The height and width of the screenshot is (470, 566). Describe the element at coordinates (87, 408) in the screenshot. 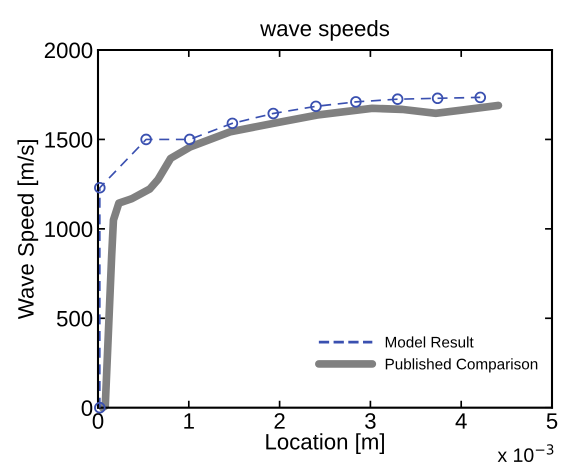

I see `y-tick-label: 0` at that location.